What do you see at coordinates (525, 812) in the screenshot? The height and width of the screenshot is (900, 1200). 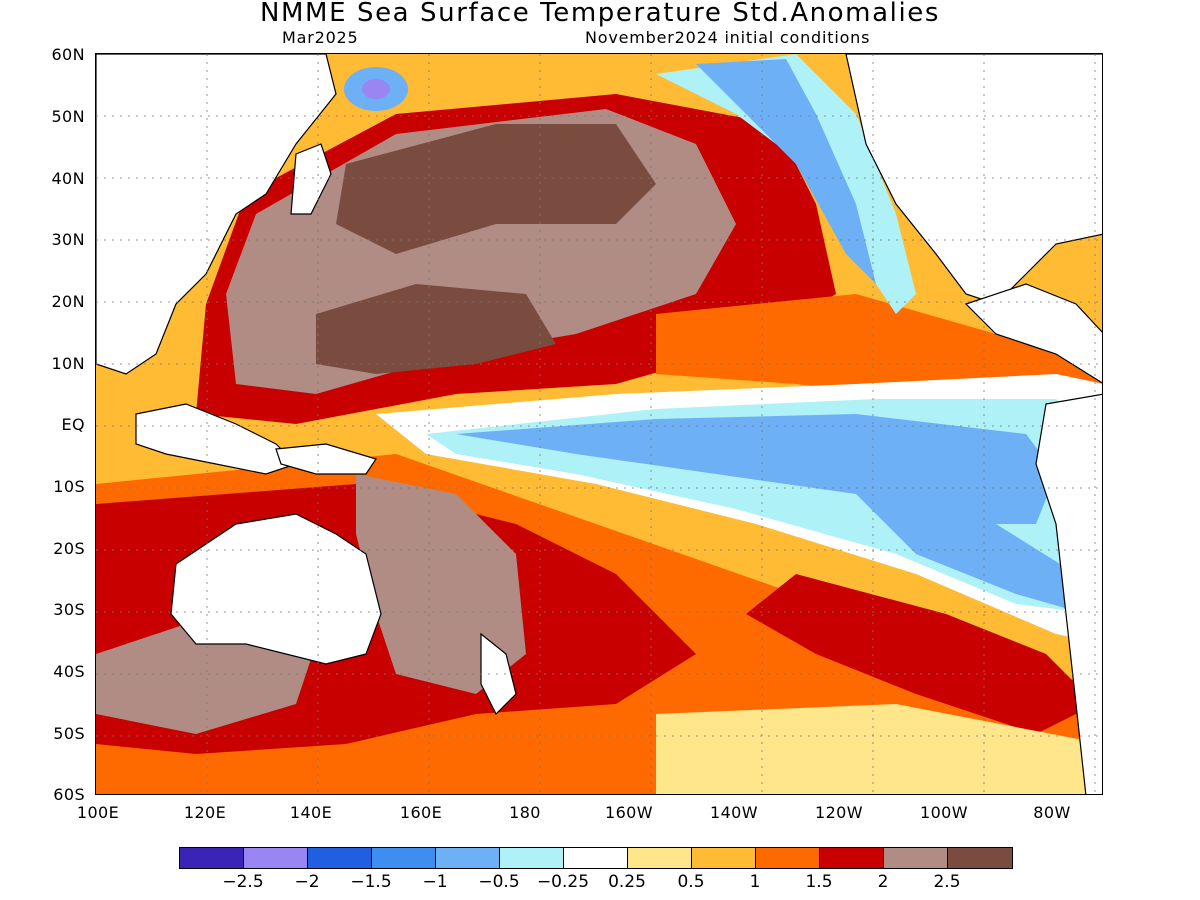 I see `lon-label: 180` at bounding box center [525, 812].